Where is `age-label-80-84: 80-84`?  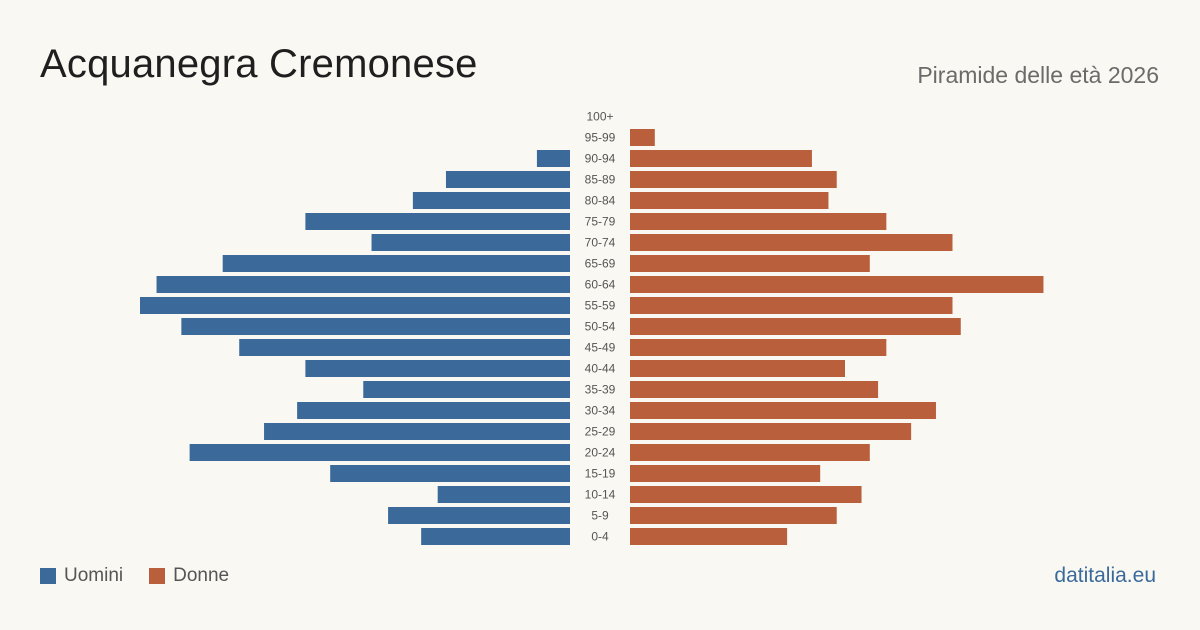
age-label-80-84: 80-84 is located at coordinates (600, 201).